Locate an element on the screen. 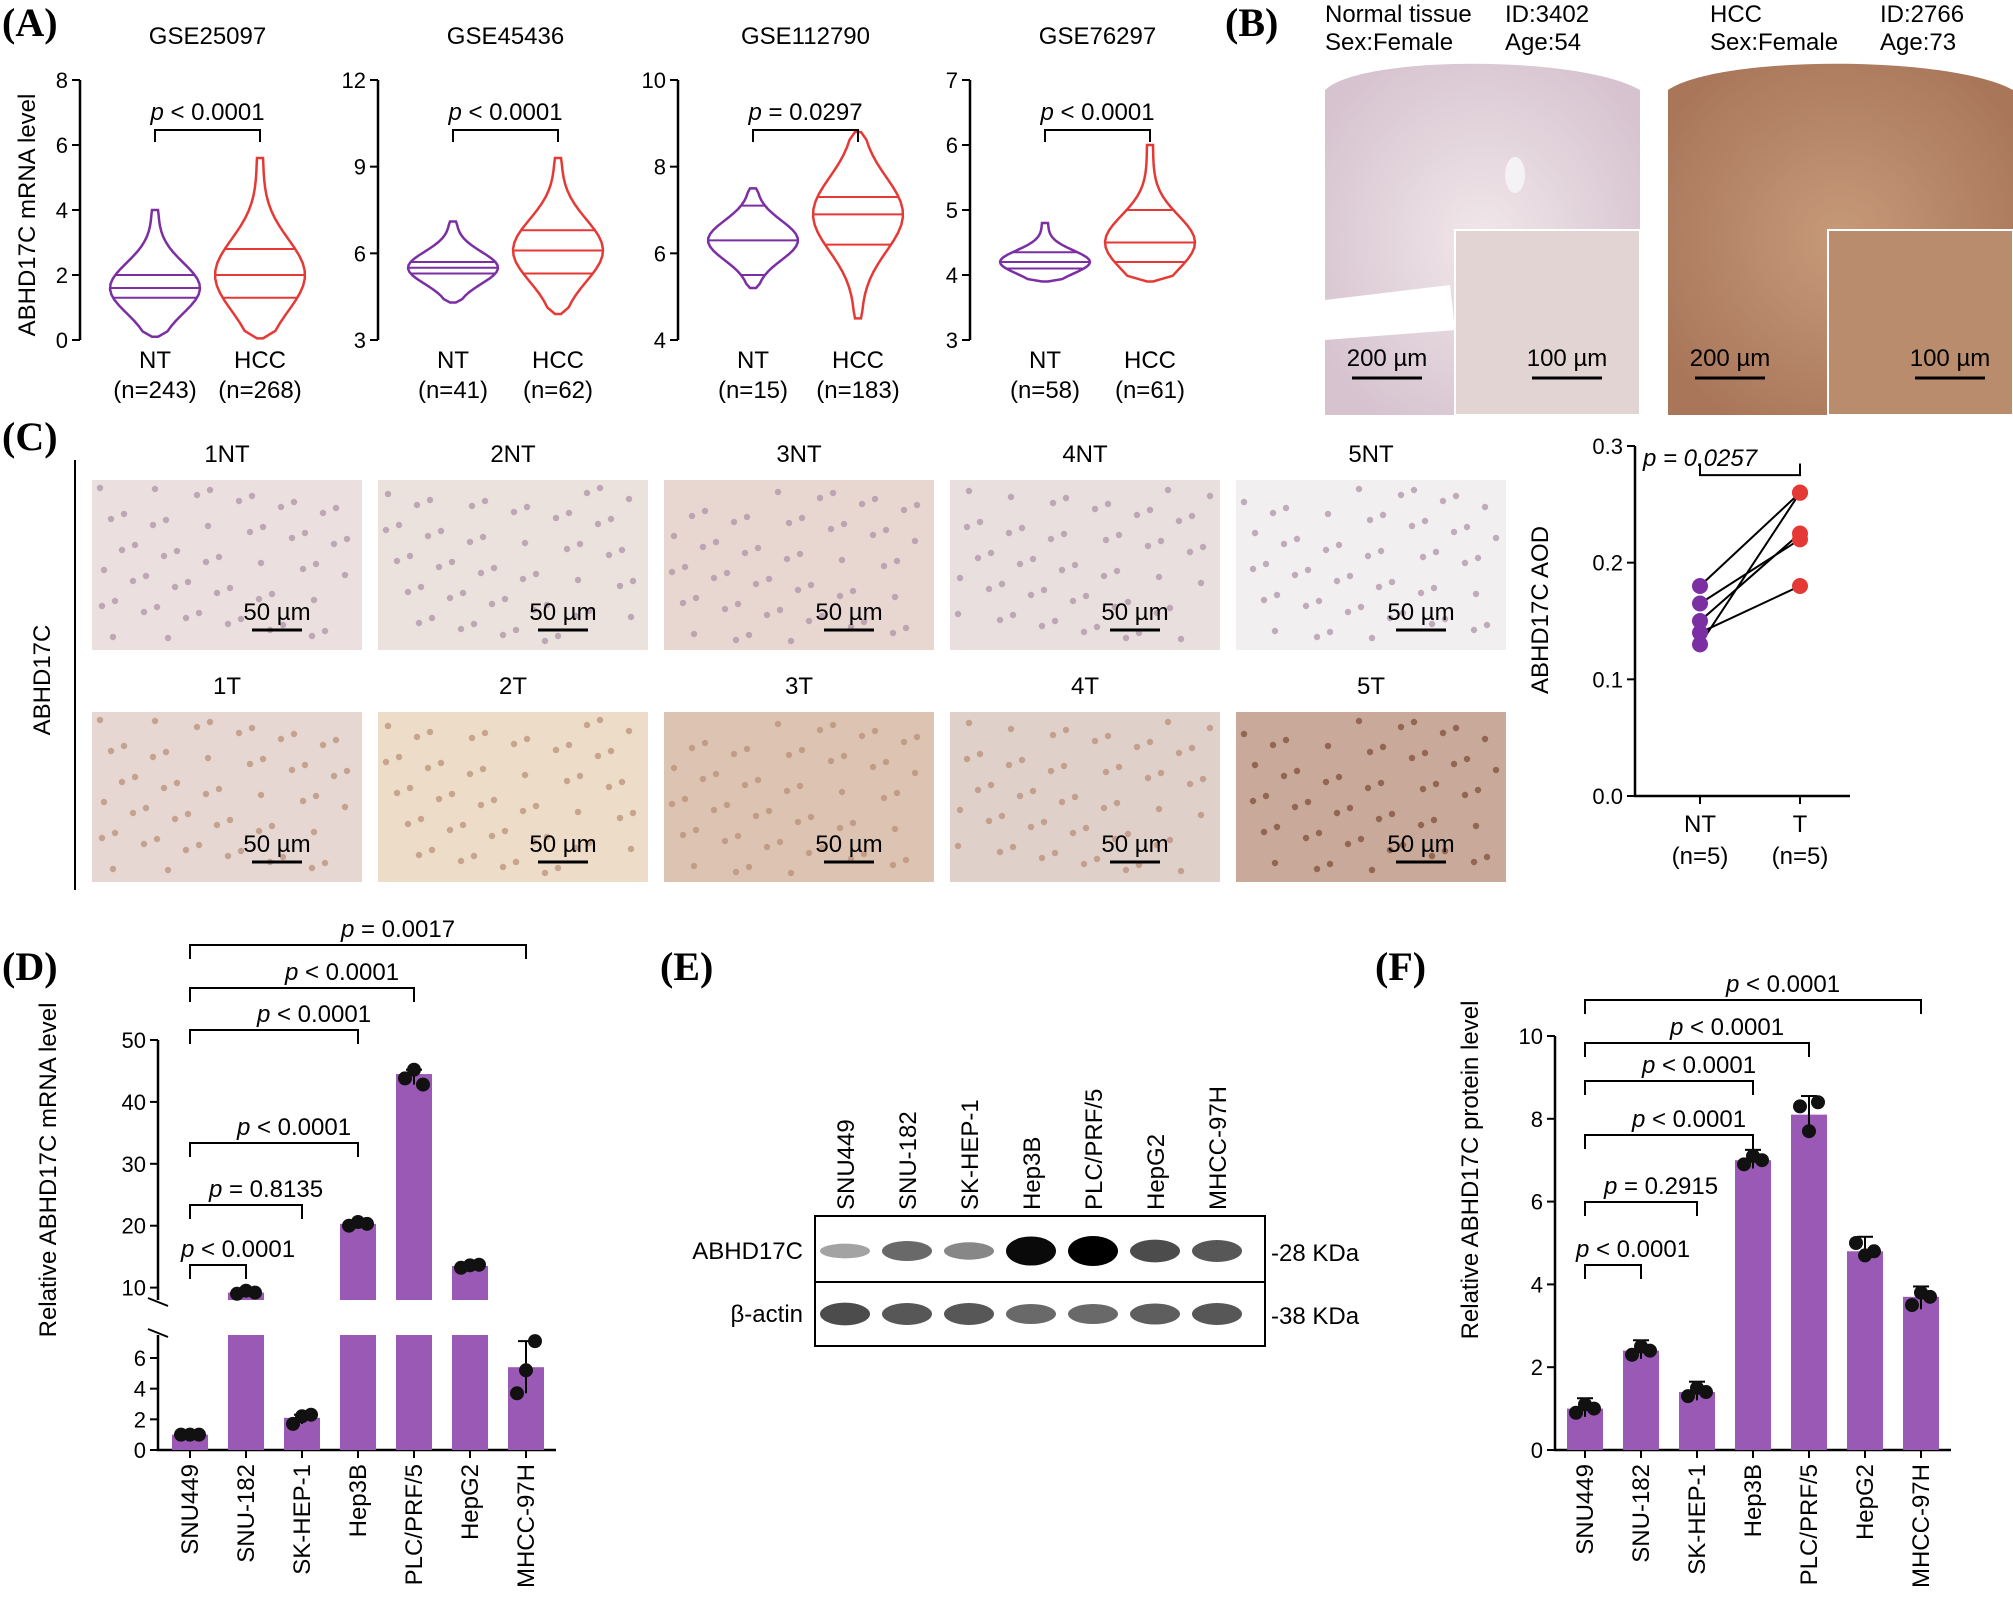  x-label: HCC is located at coordinates (260, 360).